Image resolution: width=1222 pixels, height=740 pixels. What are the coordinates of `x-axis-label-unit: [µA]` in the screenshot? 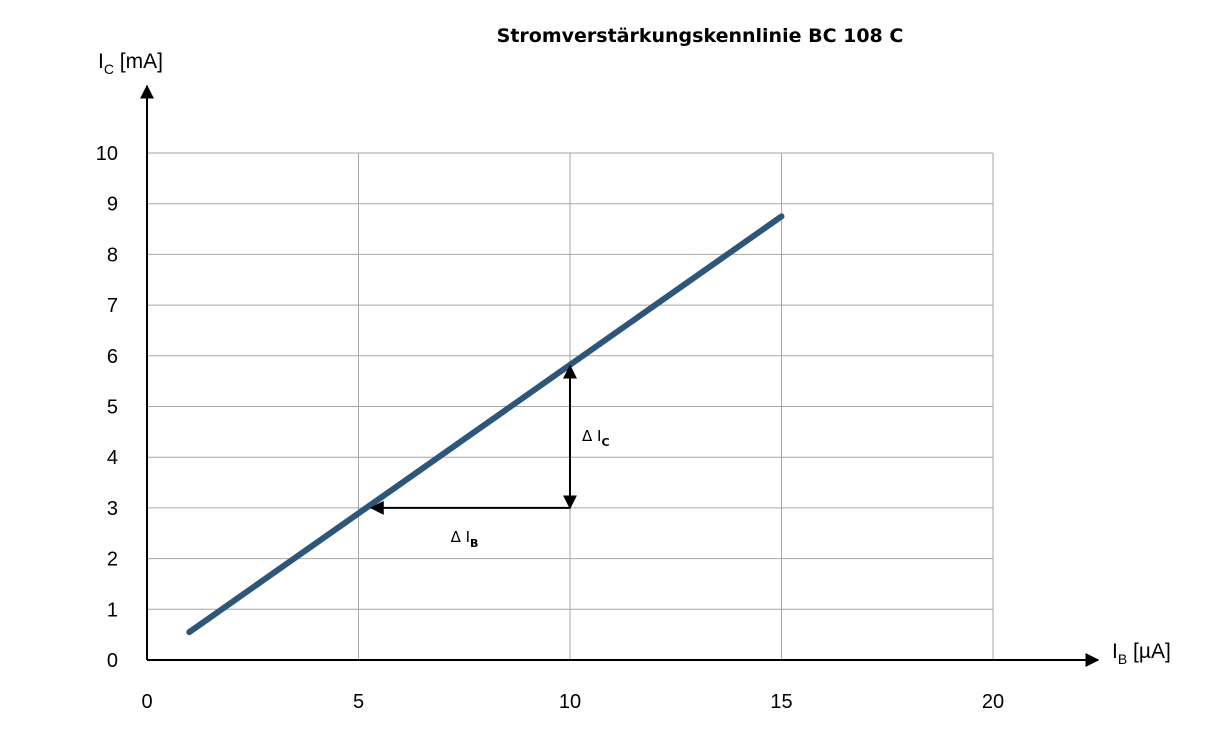 It's located at (1149, 651).